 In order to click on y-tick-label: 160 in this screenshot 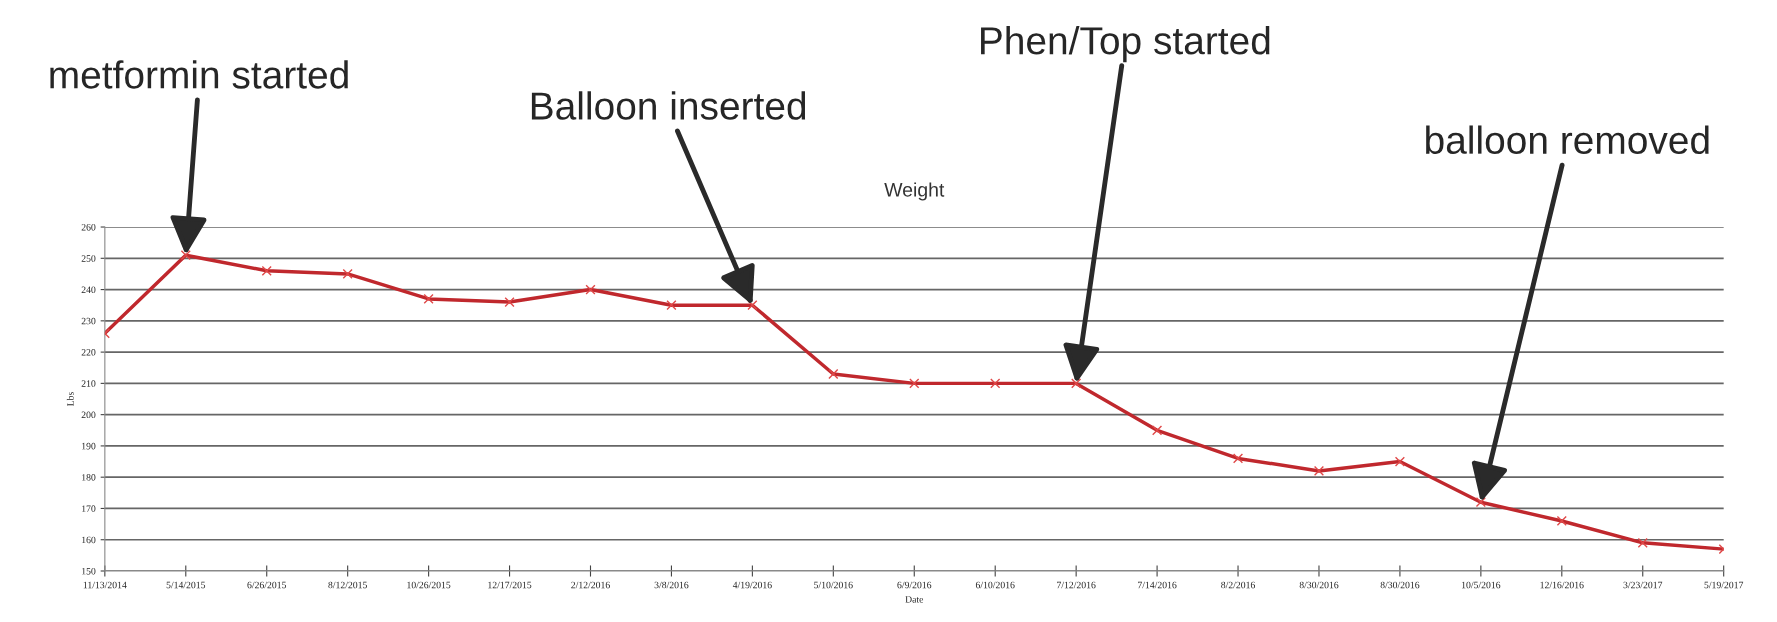, I will do `click(89, 540)`.